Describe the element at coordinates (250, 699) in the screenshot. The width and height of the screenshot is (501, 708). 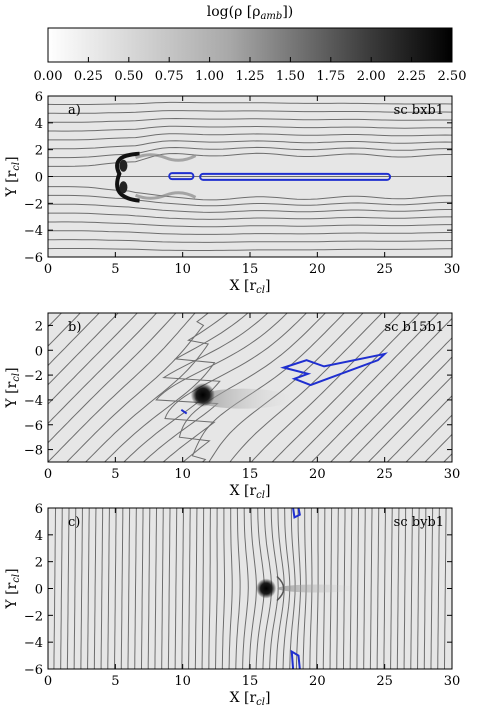
I see `x-axis-label: X [rcl]` at that location.